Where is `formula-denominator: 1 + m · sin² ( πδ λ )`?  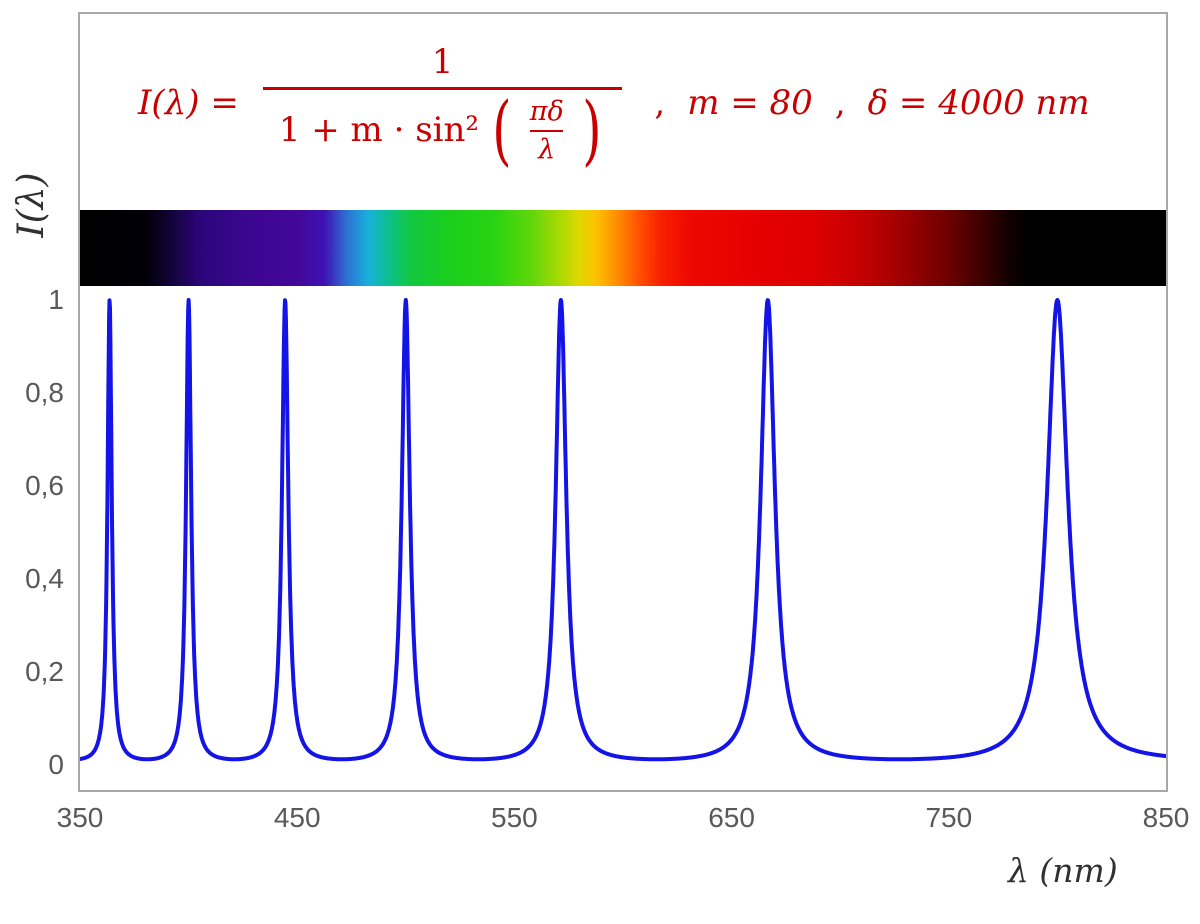
formula-denominator: 1 + m · sin² ( πδ λ ) is located at coordinates (442, 129).